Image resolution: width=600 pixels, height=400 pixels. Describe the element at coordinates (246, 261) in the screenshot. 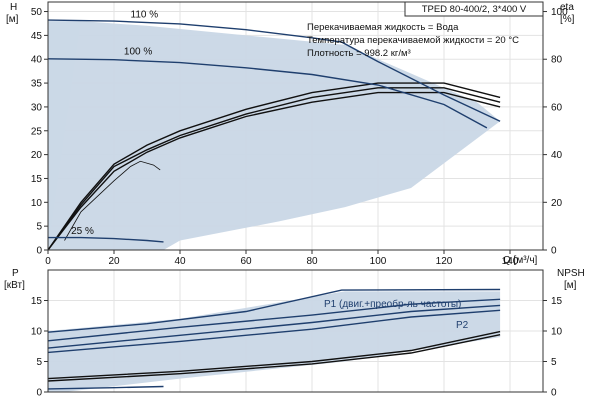

I see `top-x-tick-label: 60` at that location.